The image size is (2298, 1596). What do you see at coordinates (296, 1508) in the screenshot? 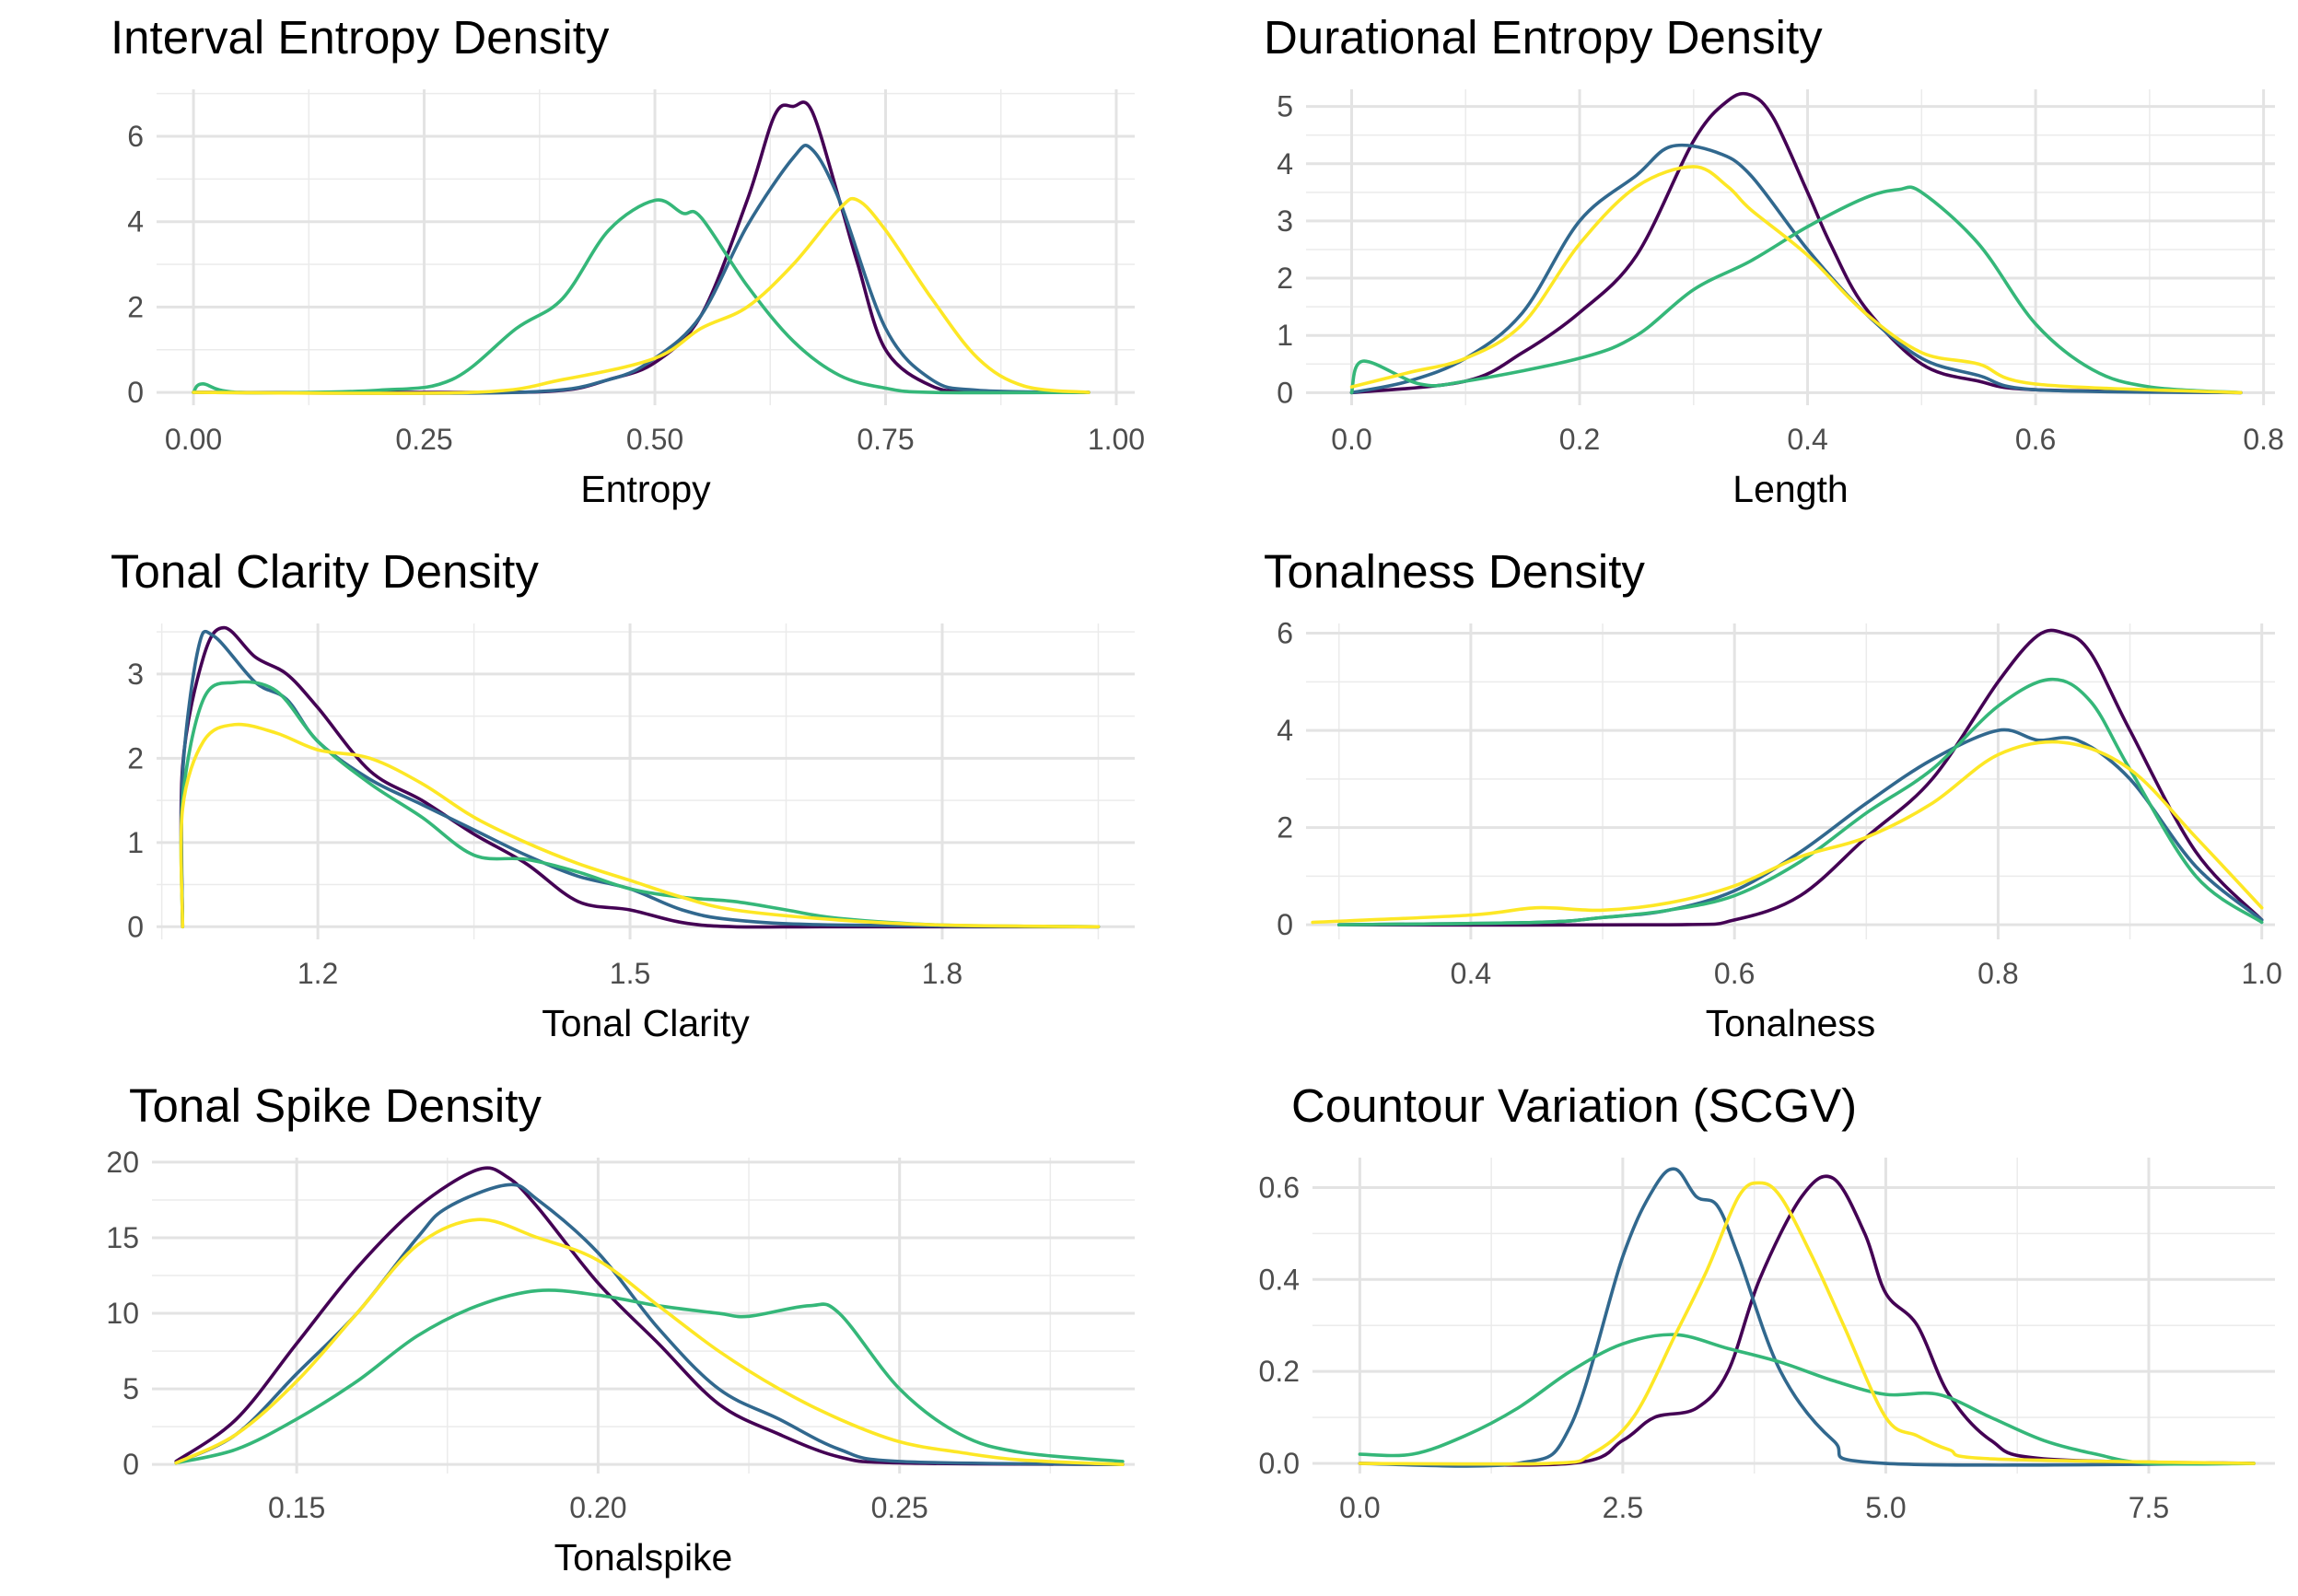
I see `x-tick-label: 0.15` at bounding box center [296, 1508].